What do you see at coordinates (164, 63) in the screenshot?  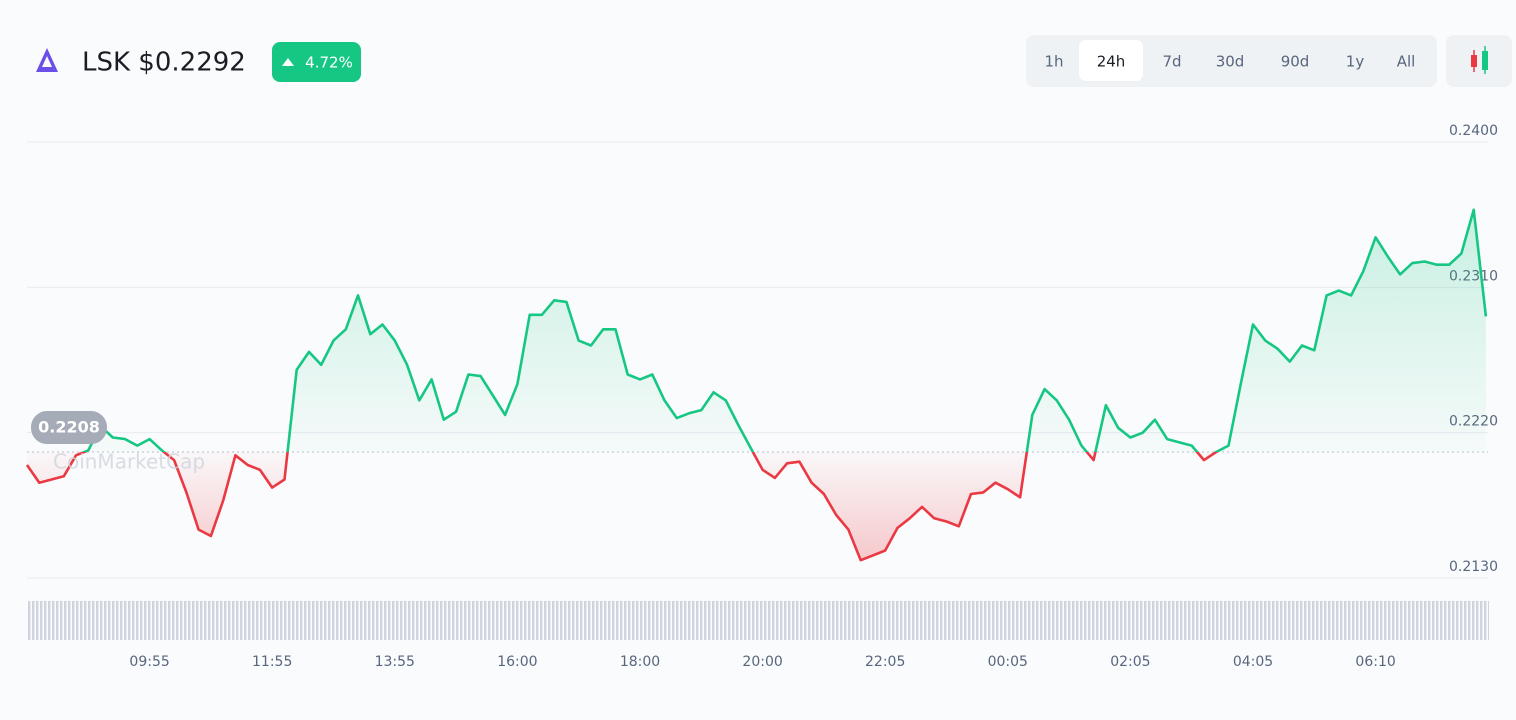 I see `title: LSK $0.2292` at bounding box center [164, 63].